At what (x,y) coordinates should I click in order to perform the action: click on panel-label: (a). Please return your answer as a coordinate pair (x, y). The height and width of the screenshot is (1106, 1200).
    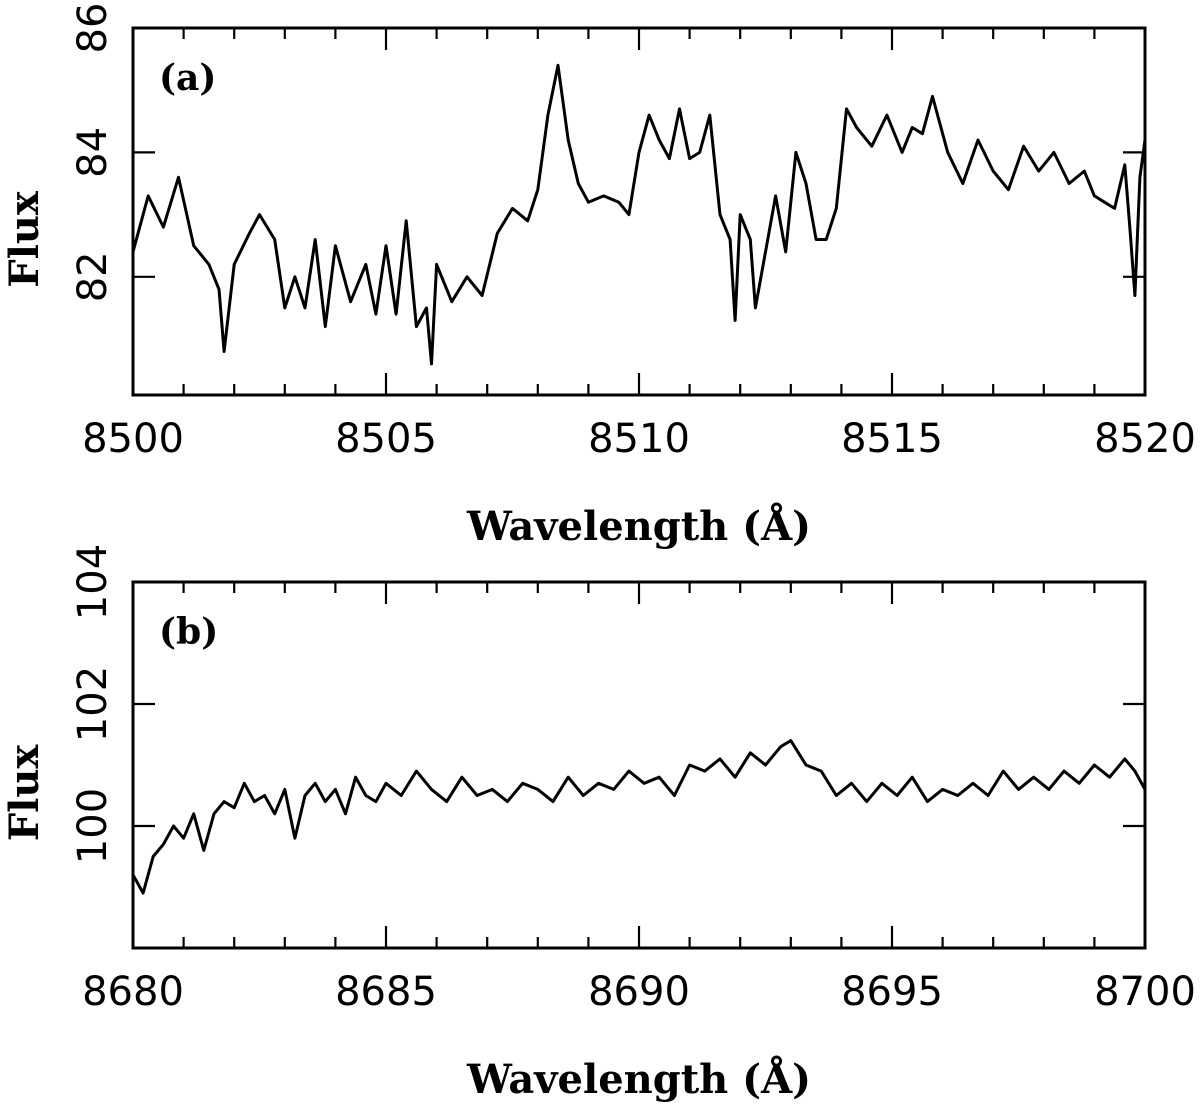
    Looking at the image, I should click on (187, 78).